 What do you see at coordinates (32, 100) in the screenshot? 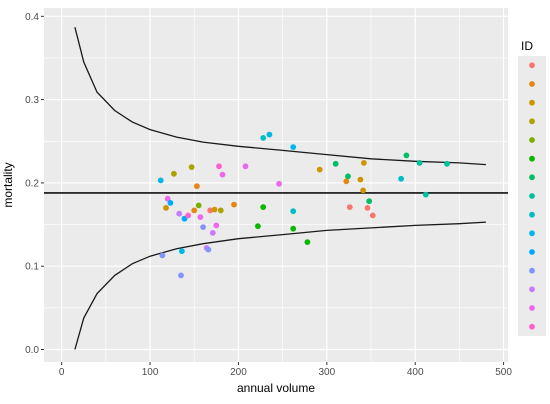
I see `y-tick-label: 0.3` at bounding box center [32, 100].